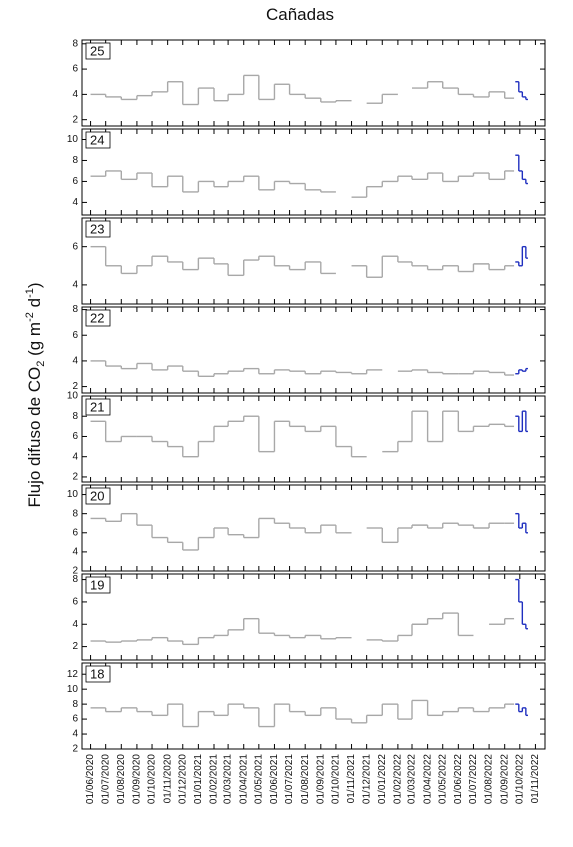 The image size is (573, 847). I want to click on x-tick-label: 01/01/2021, so click(198, 779).